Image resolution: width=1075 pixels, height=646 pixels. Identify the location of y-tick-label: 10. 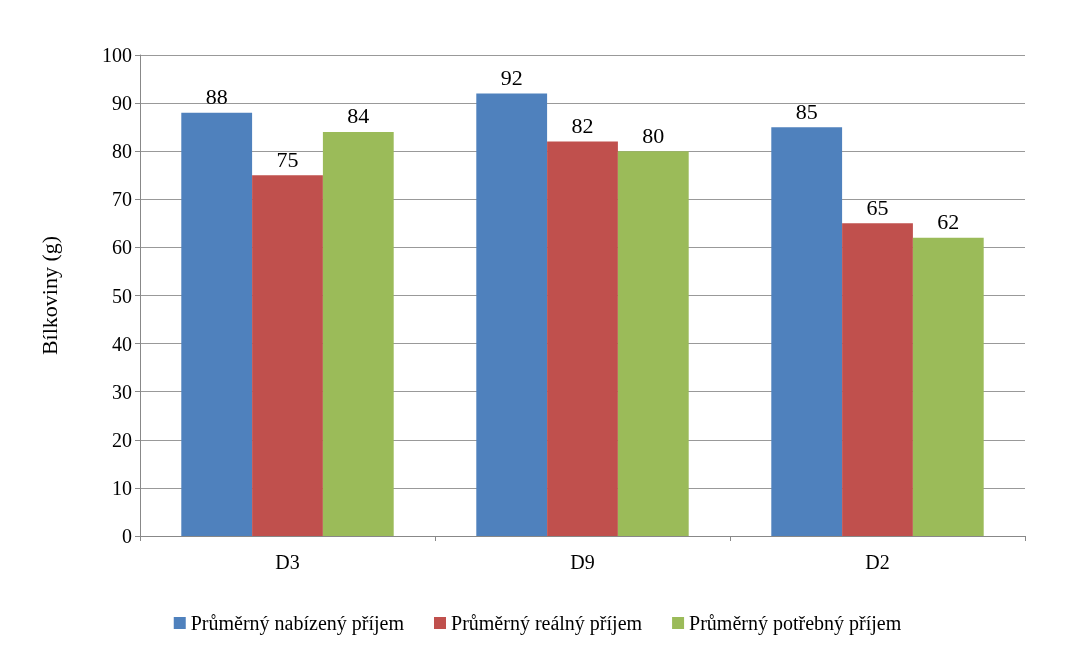
(122, 487).